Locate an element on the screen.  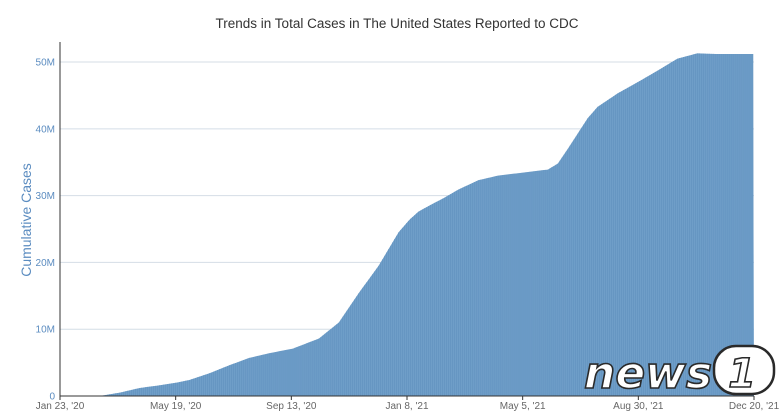
x-tick-label: Sep 13, '20 is located at coordinates (291, 406).